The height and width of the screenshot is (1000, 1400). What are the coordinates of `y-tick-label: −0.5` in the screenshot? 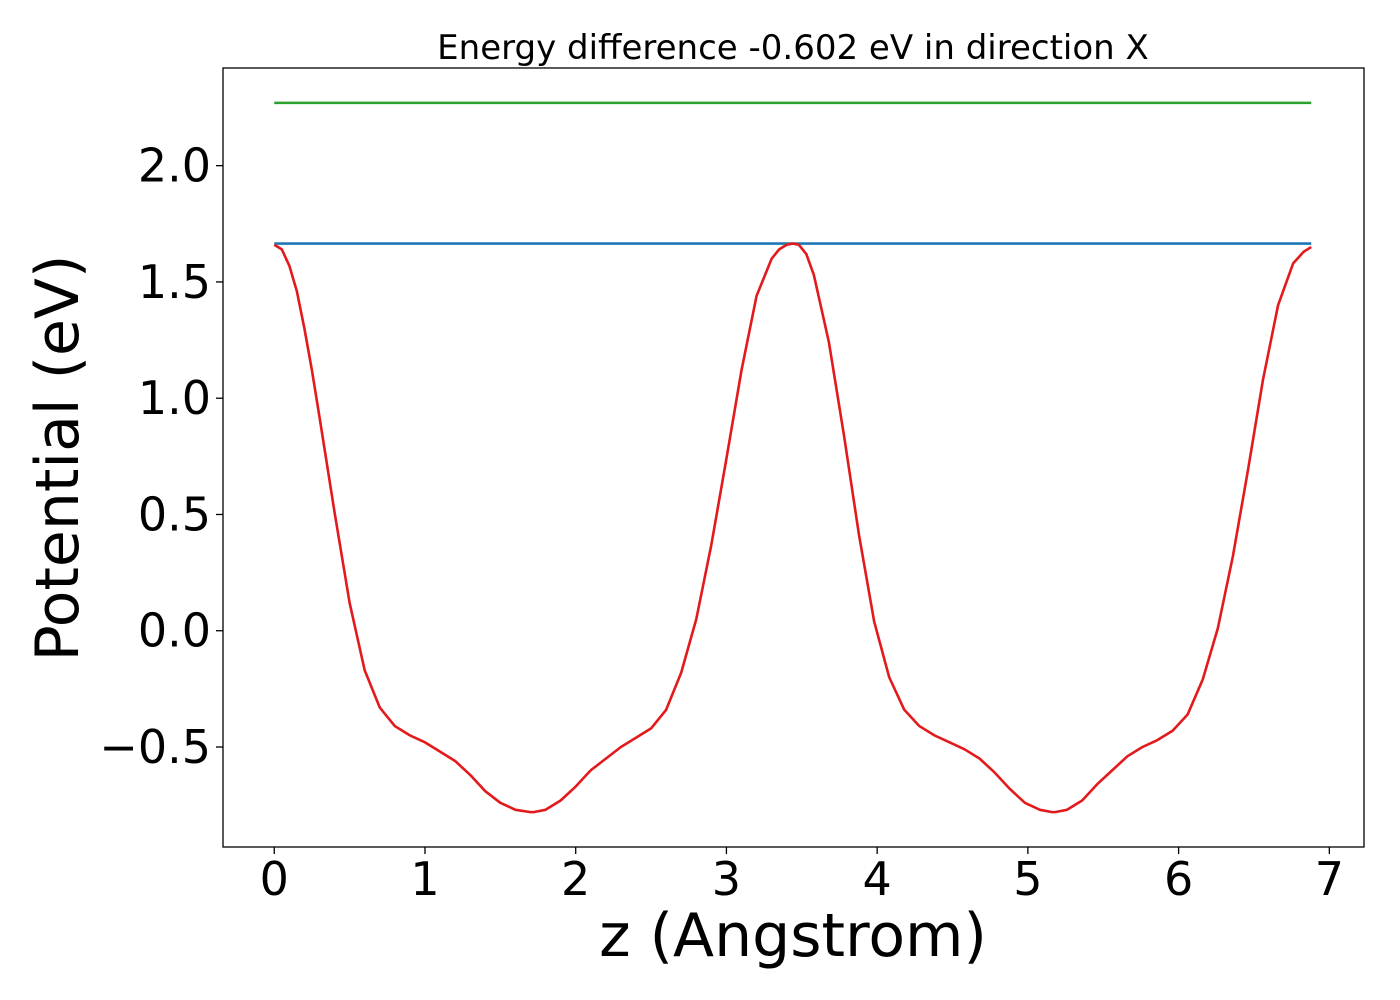 It's located at (155, 747).